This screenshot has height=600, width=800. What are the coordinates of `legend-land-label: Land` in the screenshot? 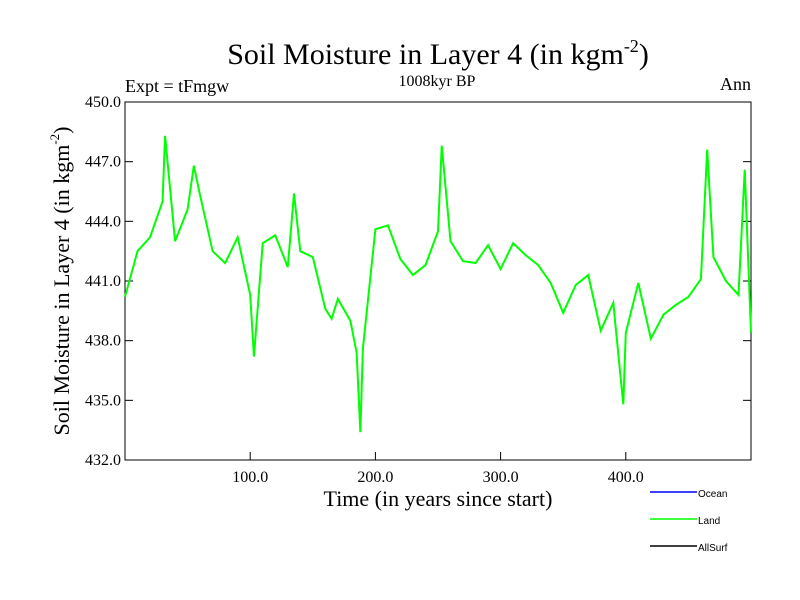 It's located at (709, 521).